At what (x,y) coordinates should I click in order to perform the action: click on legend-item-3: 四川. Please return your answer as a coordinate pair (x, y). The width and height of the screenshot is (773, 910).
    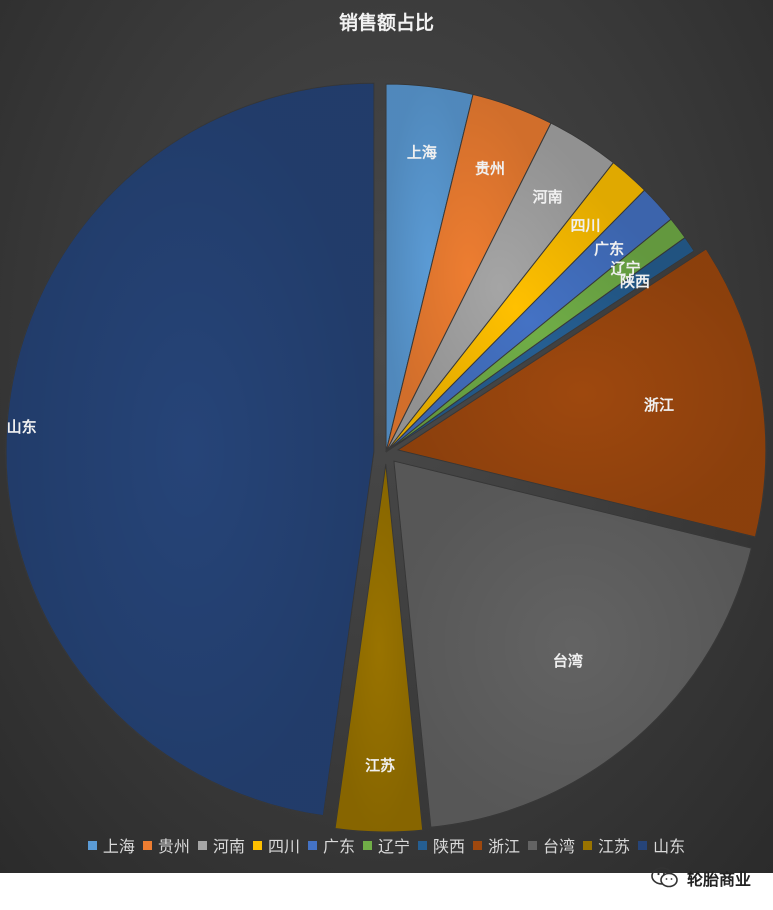
    Looking at the image, I should click on (276, 845).